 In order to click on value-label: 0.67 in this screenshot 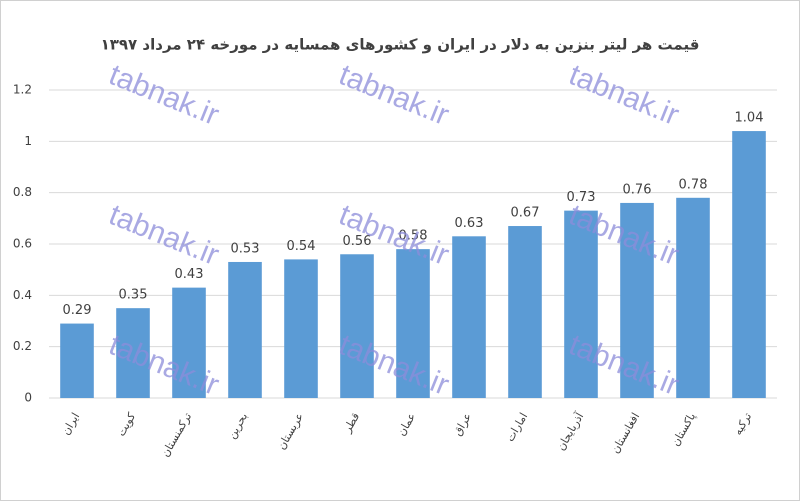, I will do `click(525, 213)`.